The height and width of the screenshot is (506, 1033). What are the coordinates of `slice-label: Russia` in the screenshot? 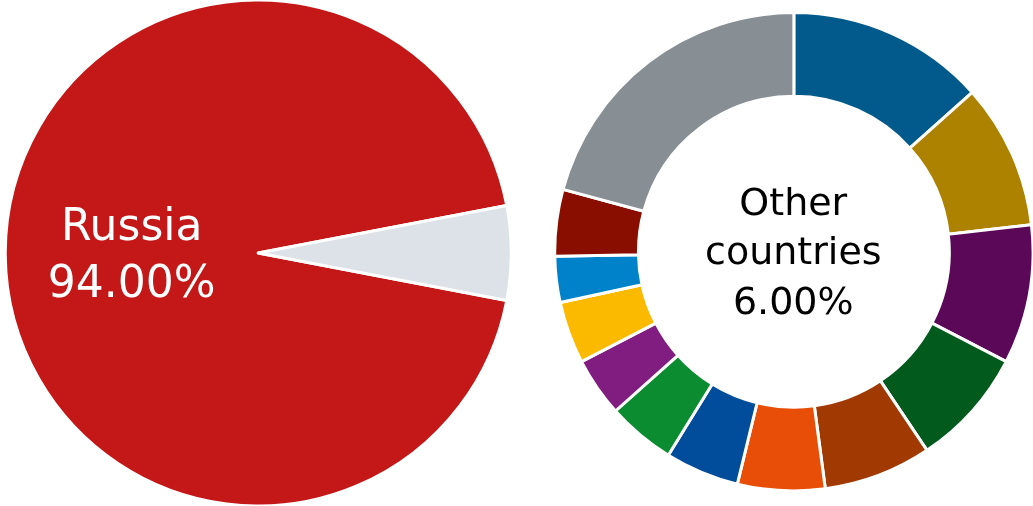 It's located at (131, 224).